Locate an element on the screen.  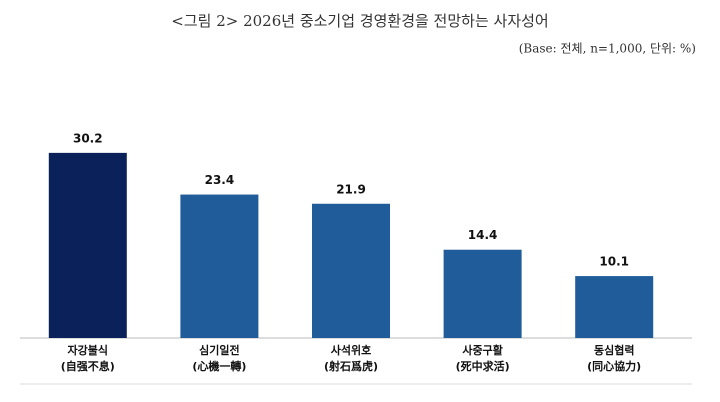
x-tick-sublabel: (射石爲虎) is located at coordinates (351, 366).